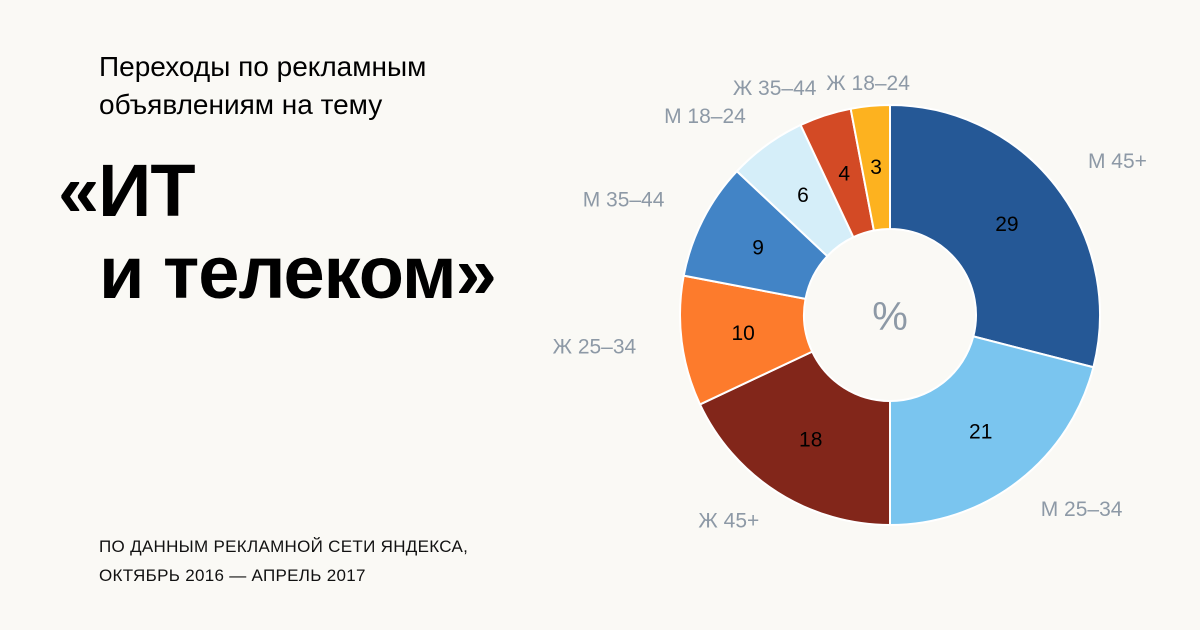 The height and width of the screenshot is (630, 1200). I want to click on slice-values: 29 21 18 10 9 6 4 3, so click(874, 303).